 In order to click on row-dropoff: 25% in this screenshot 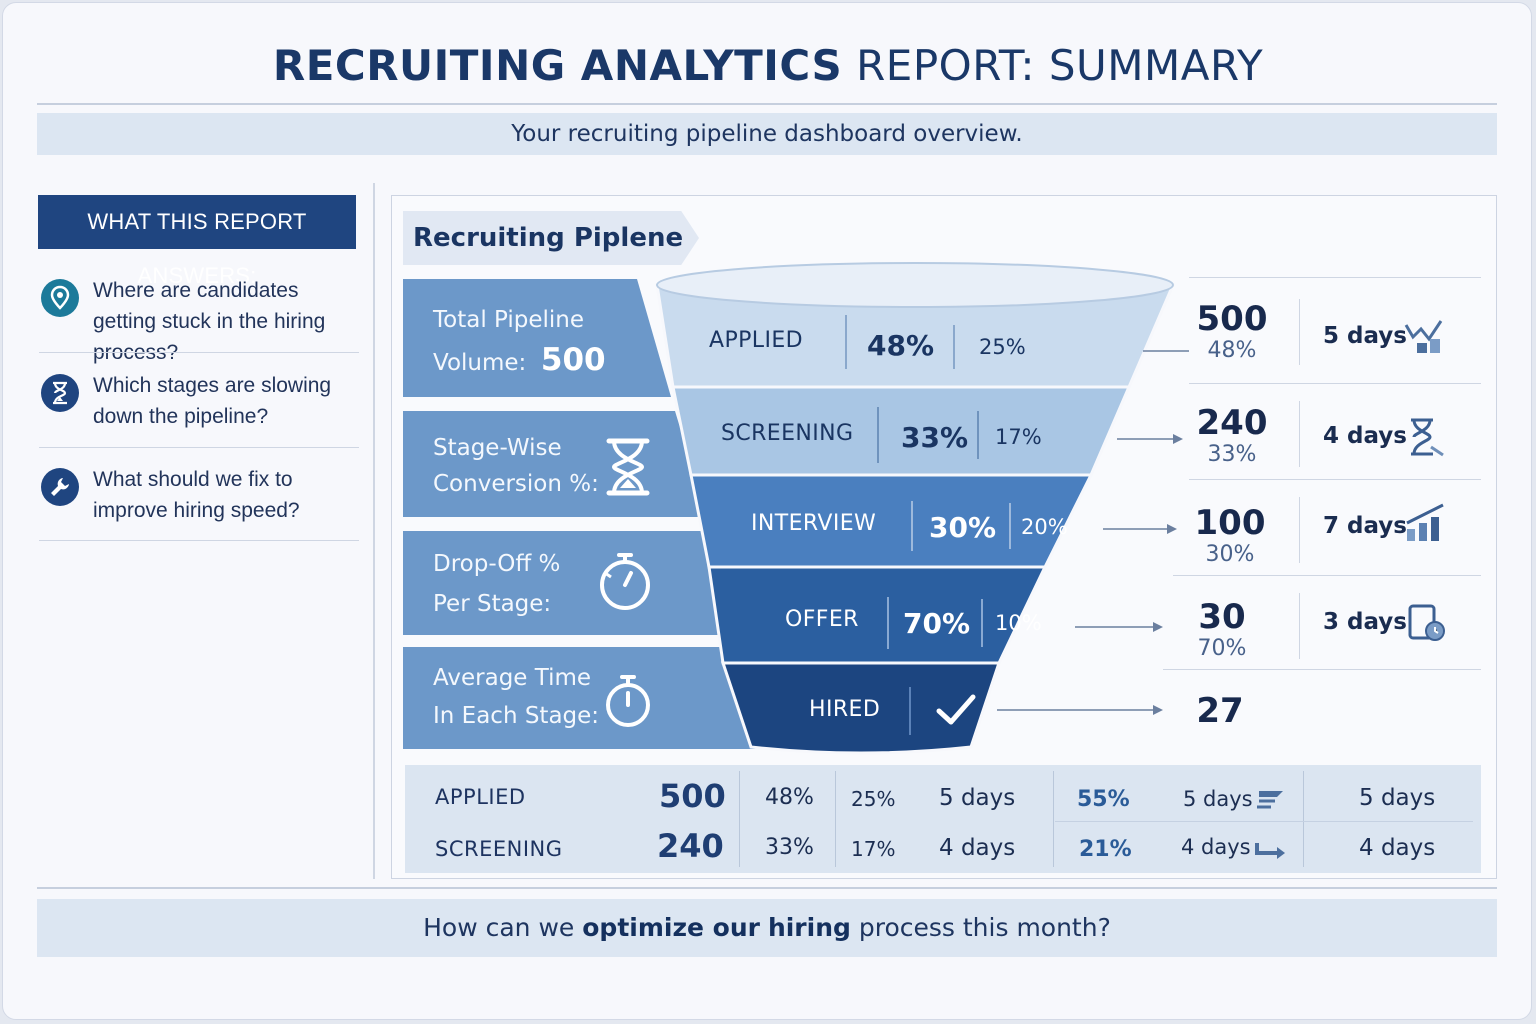, I will do `click(873, 799)`.